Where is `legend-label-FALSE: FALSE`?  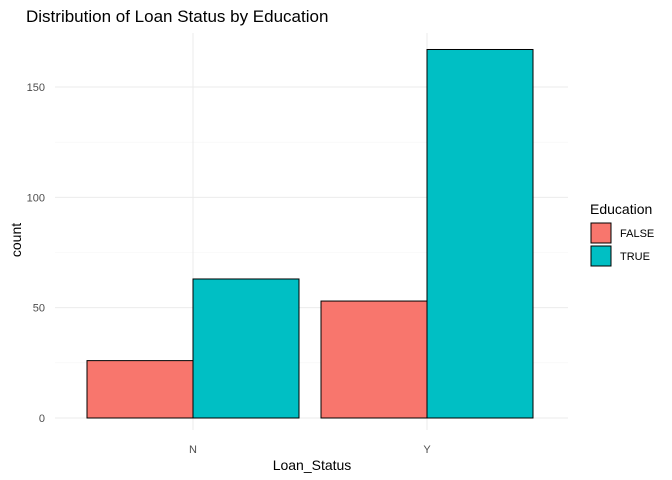
legend-label-FALSE: FALSE is located at coordinates (637, 234).